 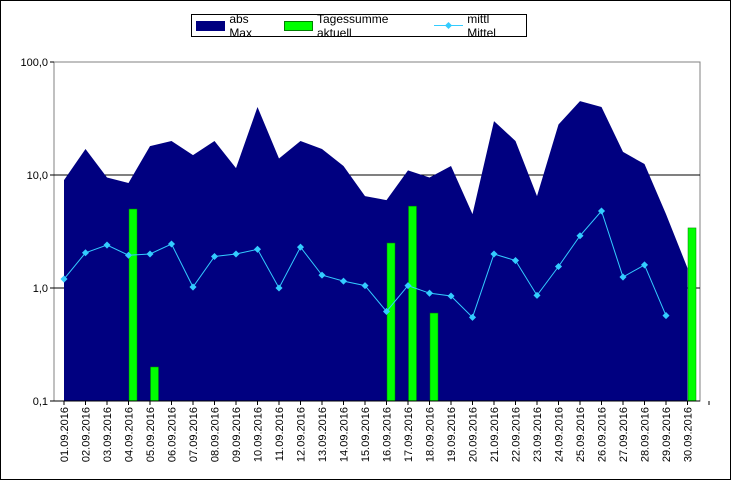 What do you see at coordinates (216, 434) in the screenshot?
I see `x-tick-label: 08.09.2016` at bounding box center [216, 434].